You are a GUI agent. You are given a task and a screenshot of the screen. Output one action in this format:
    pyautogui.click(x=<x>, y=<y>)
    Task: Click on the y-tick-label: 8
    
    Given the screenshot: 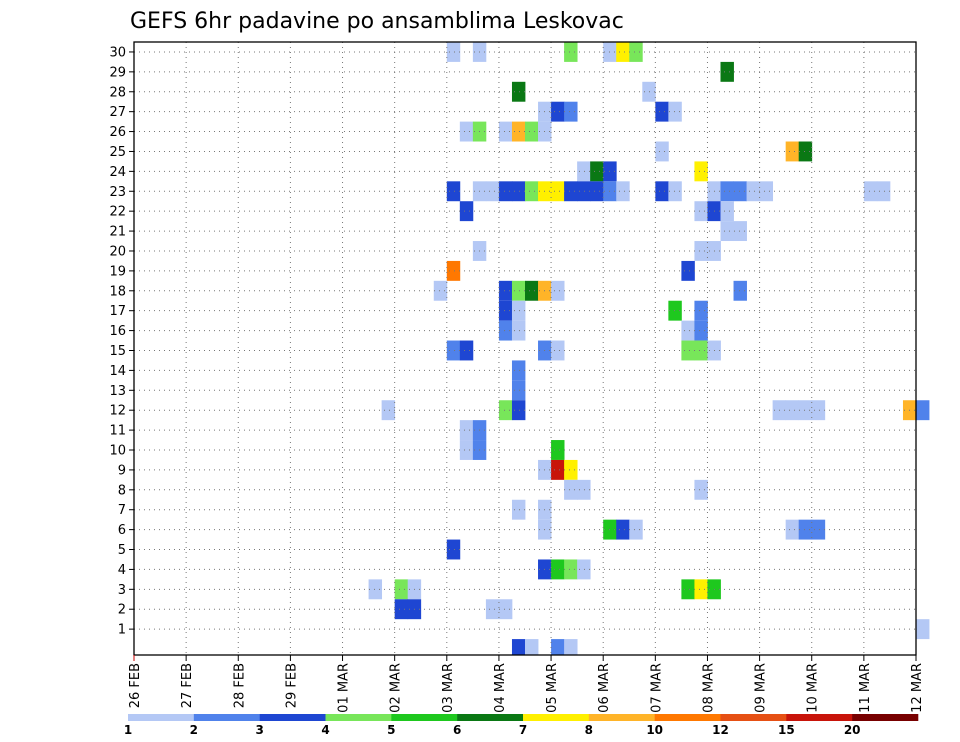 What is the action you would take?
    pyautogui.click(x=122, y=490)
    